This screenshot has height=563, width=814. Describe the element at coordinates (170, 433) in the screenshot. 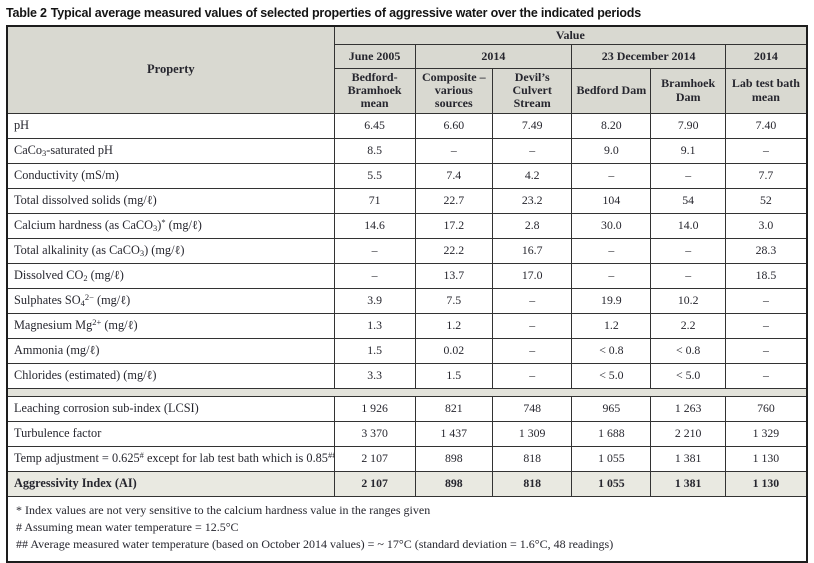

I see `property-cell: Turbulence factor` at that location.